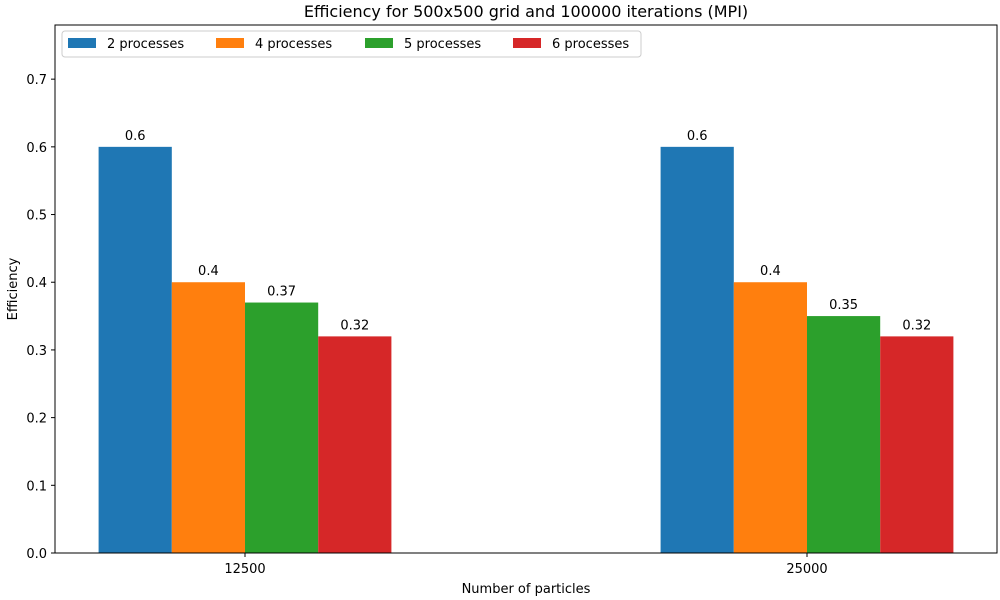 The width and height of the screenshot is (1000, 600). I want to click on legend-label: 4 processes, so click(293, 44).